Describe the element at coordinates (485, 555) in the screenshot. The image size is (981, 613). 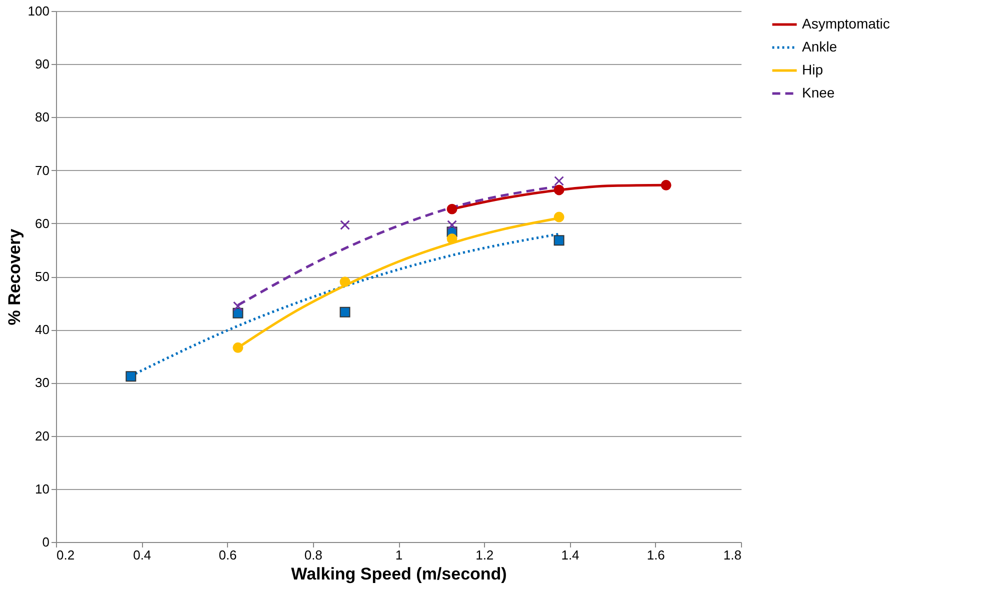
I see `x-tick-label: 1.2` at that location.